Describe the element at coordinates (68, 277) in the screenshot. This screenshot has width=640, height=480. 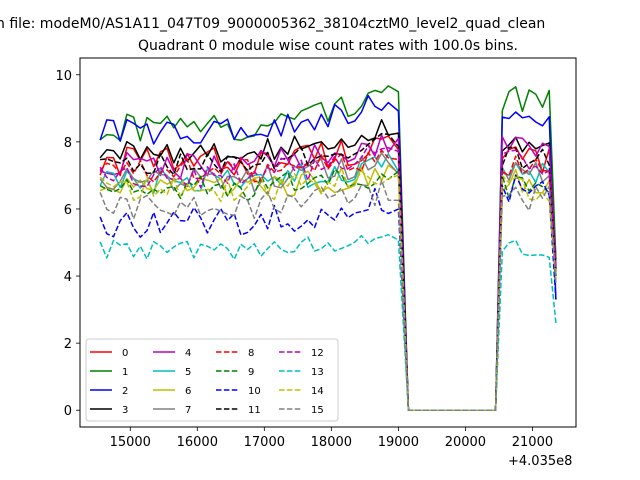
I see `y-tick-label: 4` at that location.